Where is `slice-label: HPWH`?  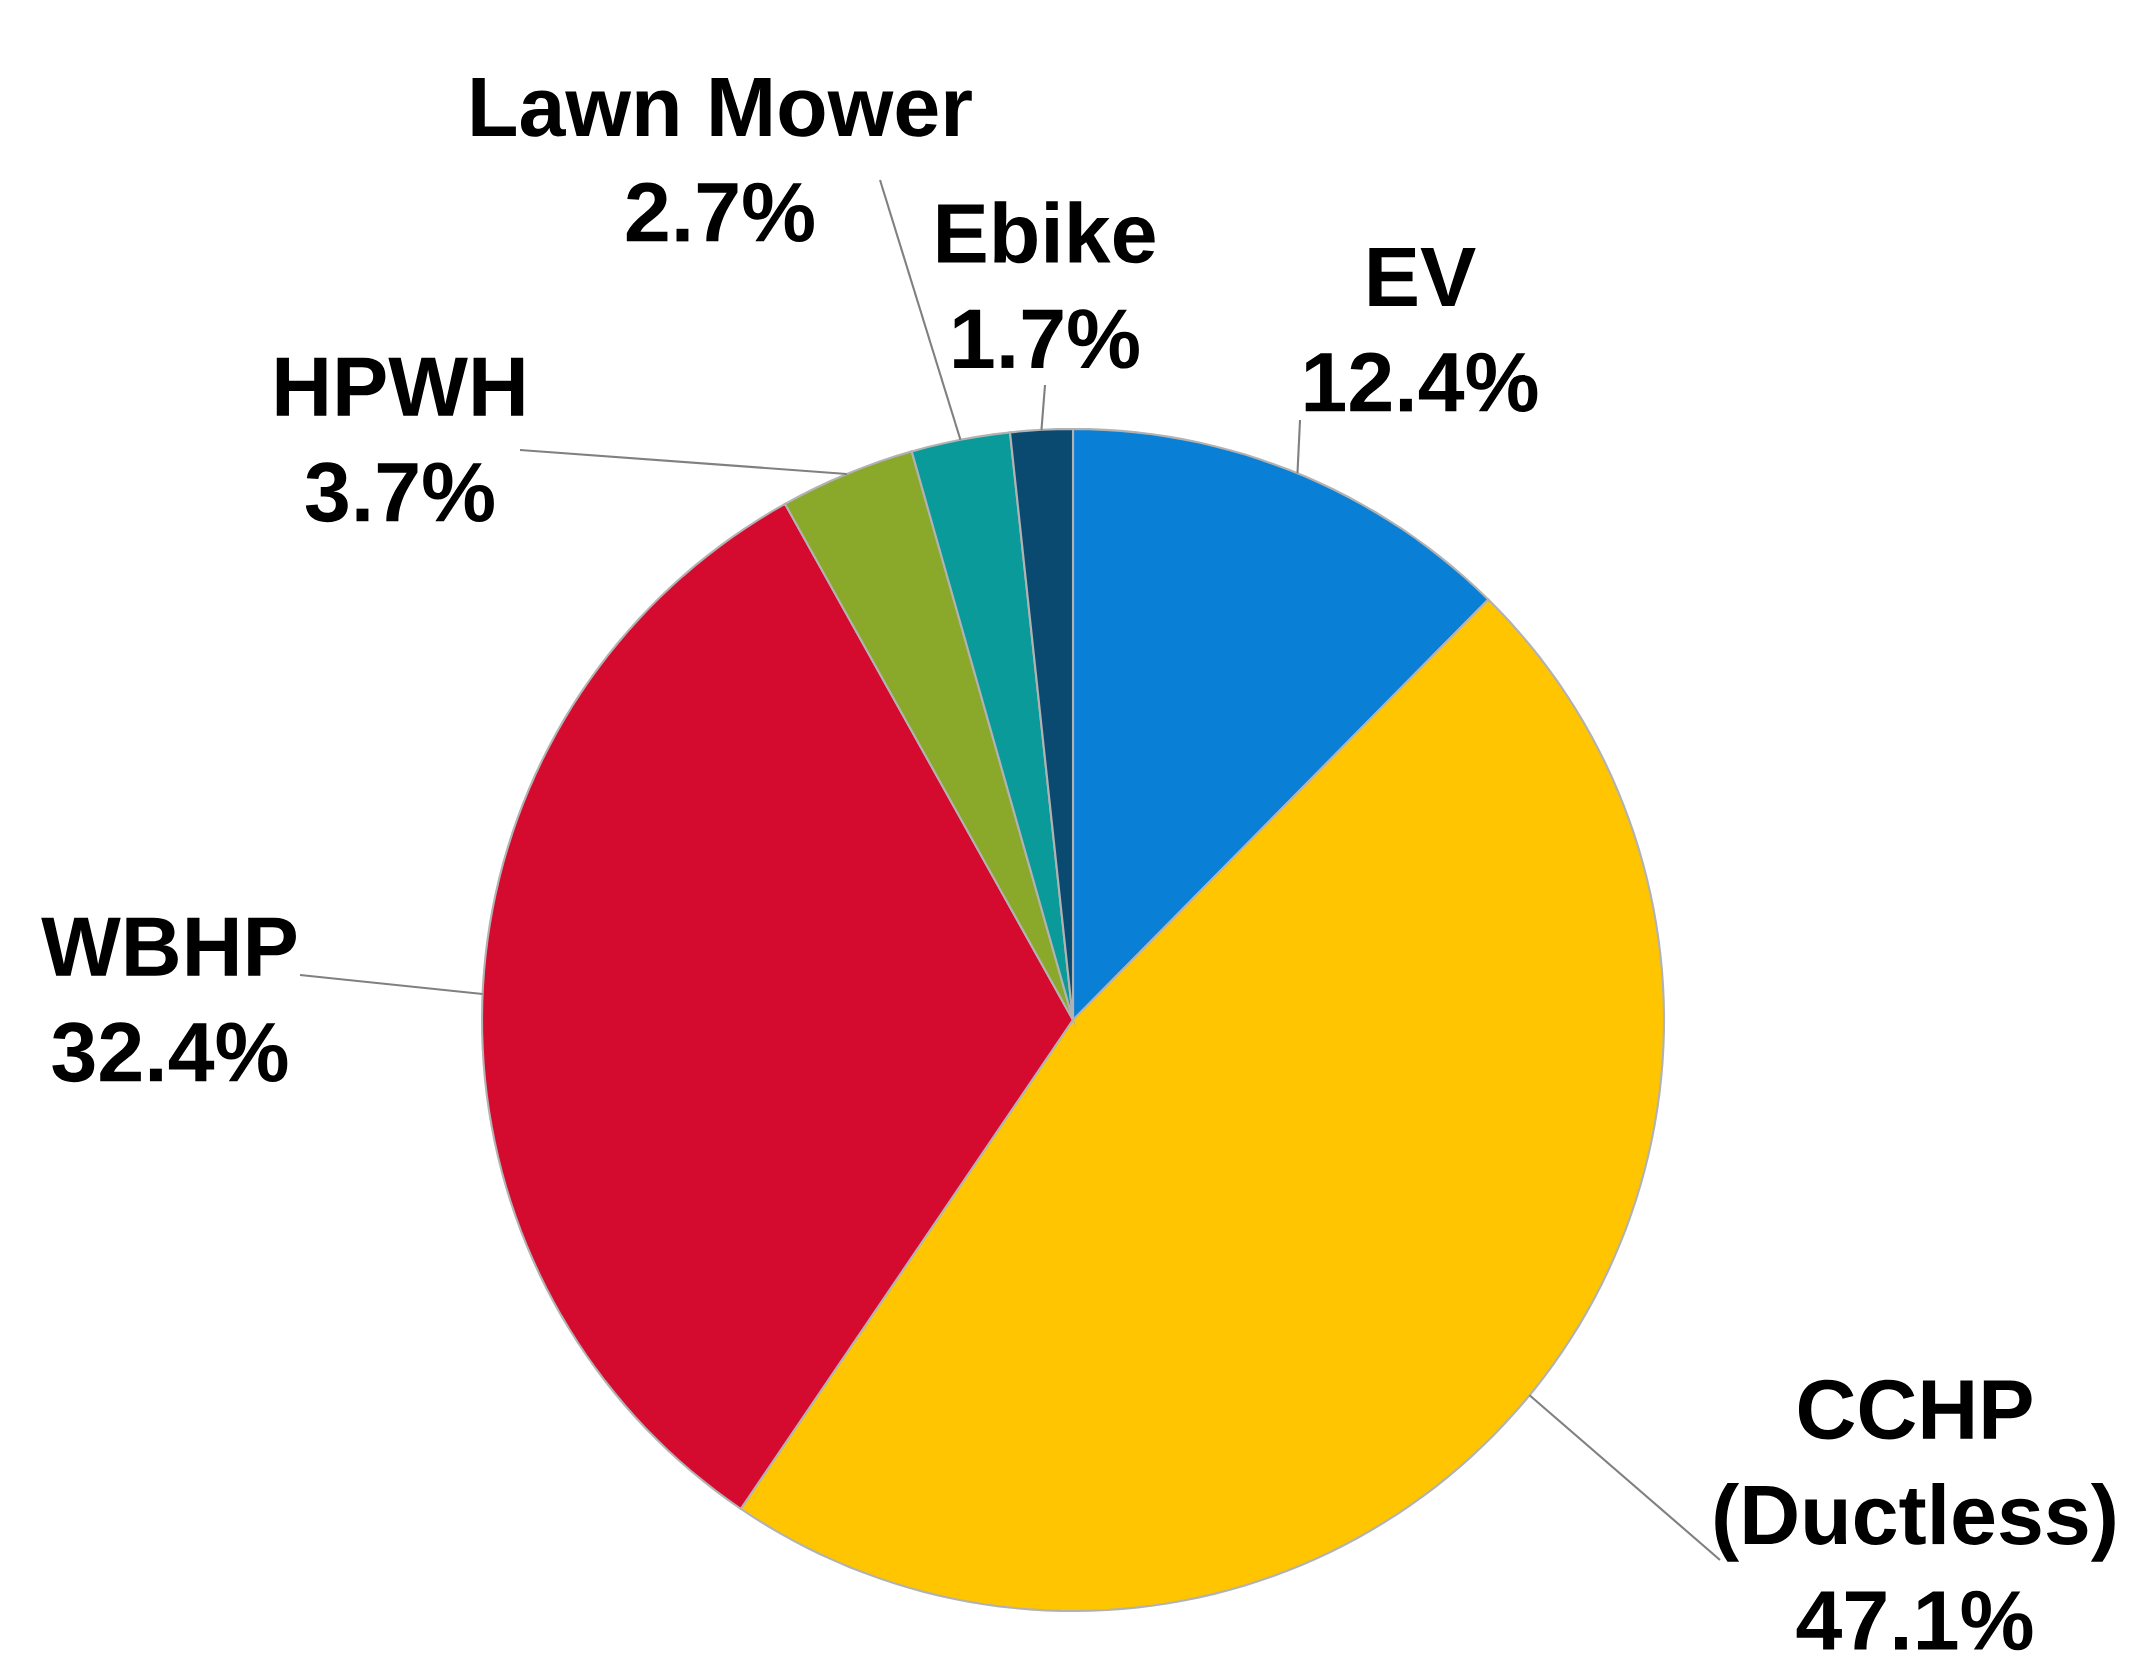
slice-label: HPWH is located at coordinates (400, 386).